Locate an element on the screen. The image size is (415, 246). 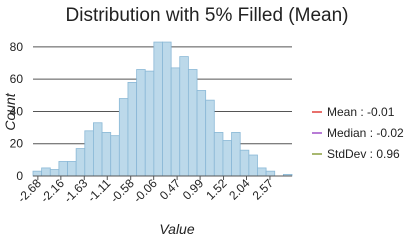
legend-label: Median : -0.02 is located at coordinates (365, 133).